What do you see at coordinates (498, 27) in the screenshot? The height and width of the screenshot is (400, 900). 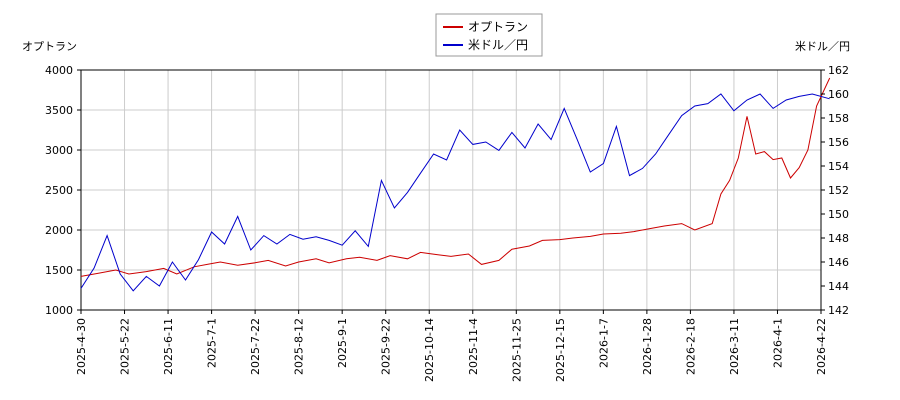 I see `legend-label-optorun: オプトラン` at bounding box center [498, 27].